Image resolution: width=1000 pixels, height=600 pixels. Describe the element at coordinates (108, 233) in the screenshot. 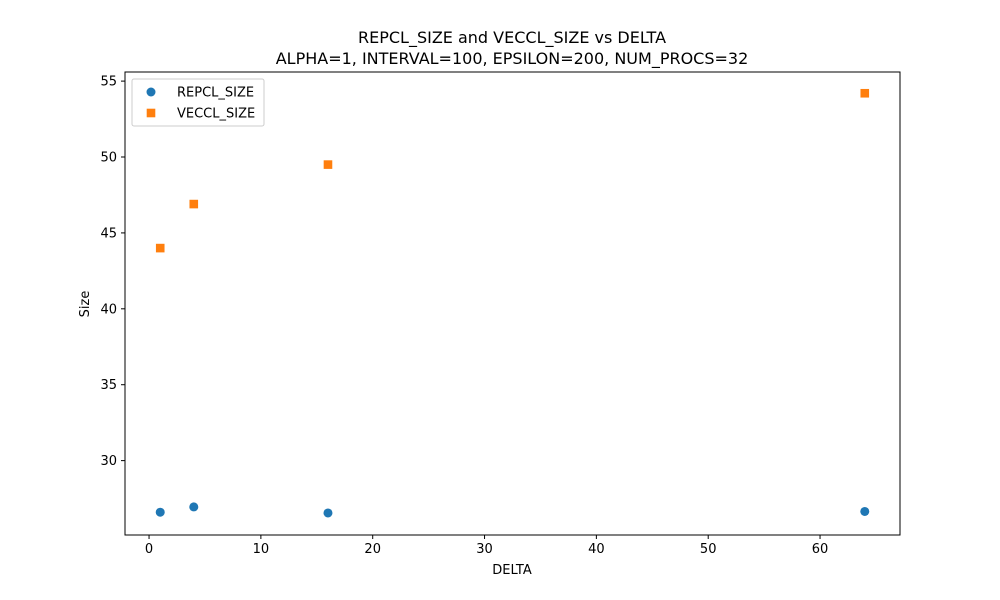

I see `y-tick-label: 45` at that location.